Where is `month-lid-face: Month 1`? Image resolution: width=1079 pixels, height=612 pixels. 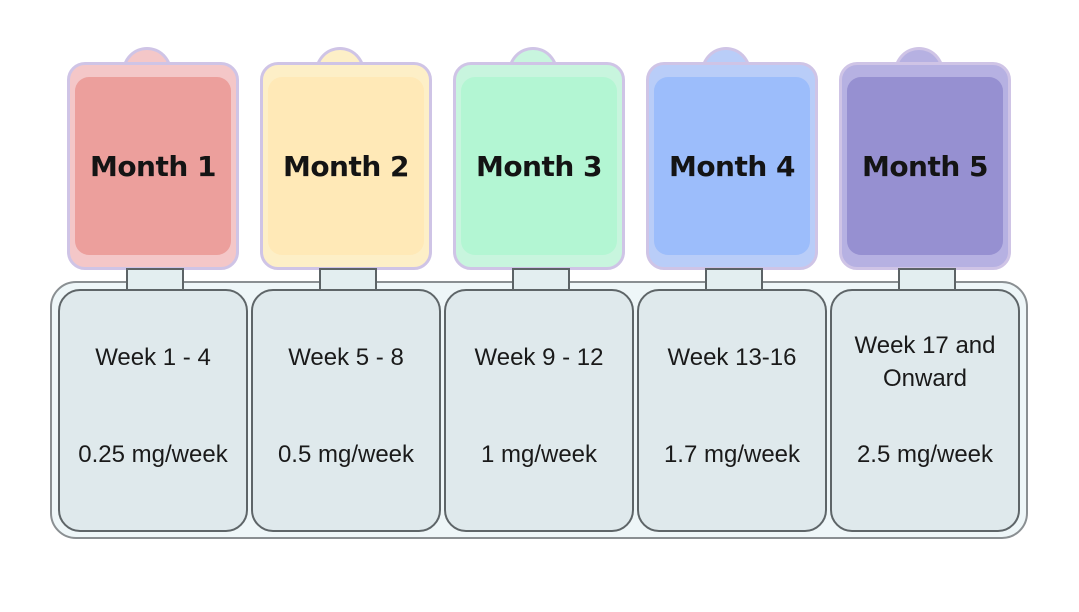 month-lid-face: Month 1 is located at coordinates (153, 166).